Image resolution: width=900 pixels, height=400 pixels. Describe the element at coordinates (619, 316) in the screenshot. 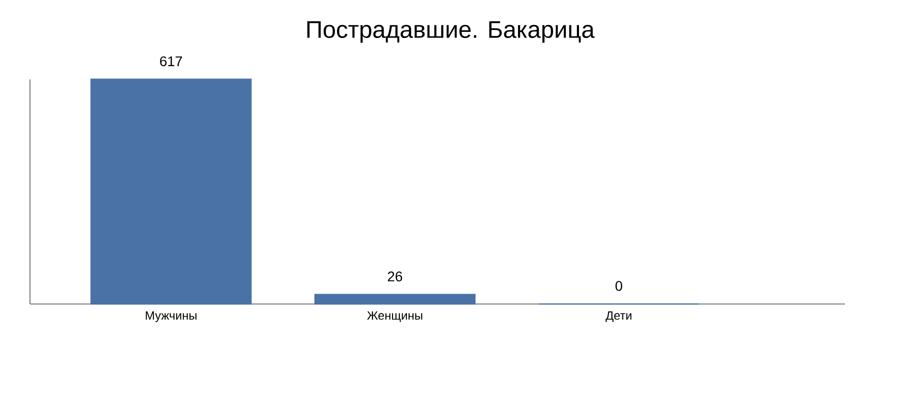

I see `x-tick-label: Дети` at that location.